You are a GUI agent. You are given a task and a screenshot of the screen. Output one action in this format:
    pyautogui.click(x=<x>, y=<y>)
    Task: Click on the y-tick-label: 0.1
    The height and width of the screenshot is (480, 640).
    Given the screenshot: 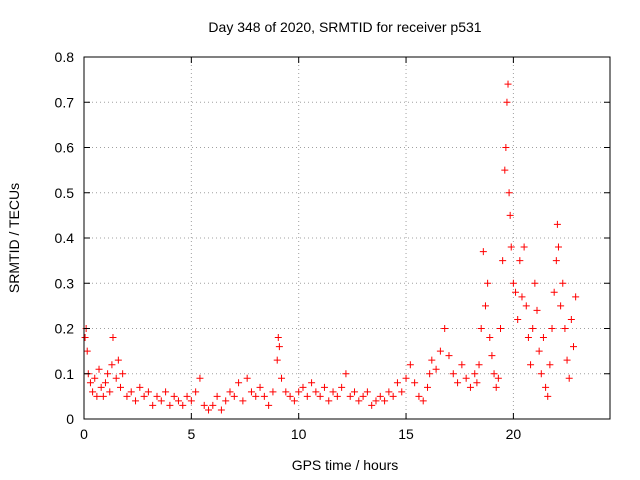 What is the action you would take?
    pyautogui.click(x=65, y=374)
    